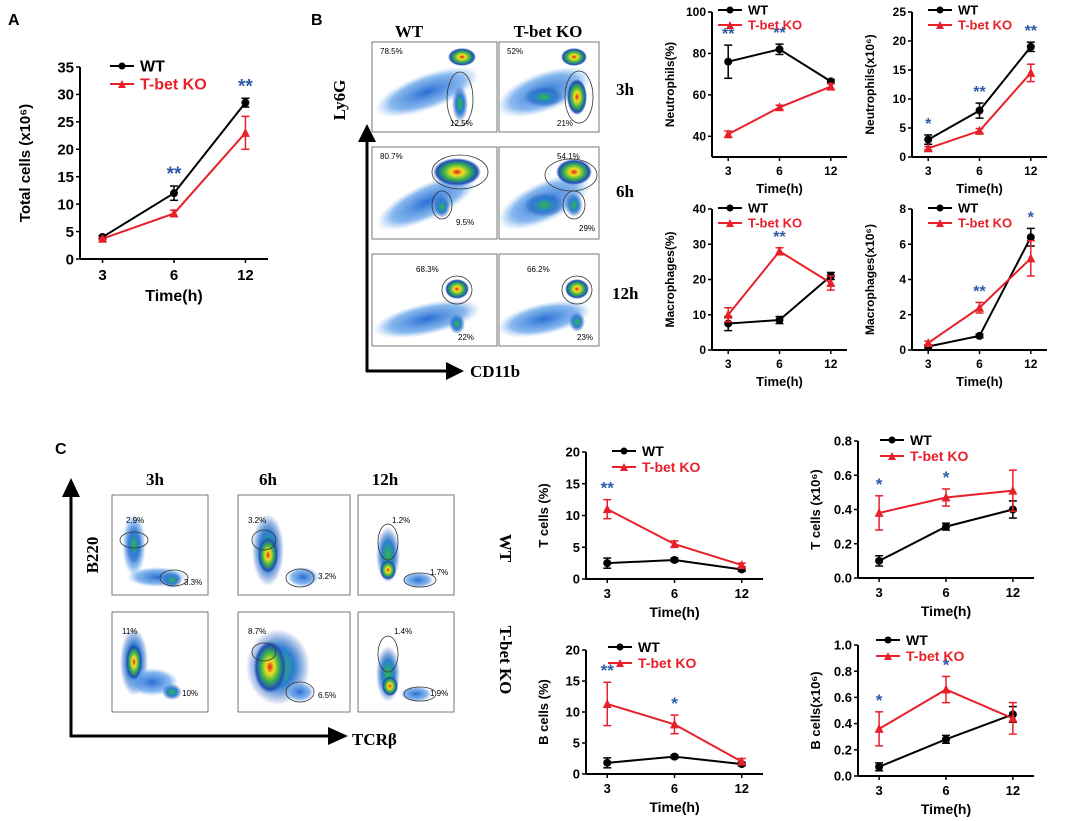  Describe the element at coordinates (317, 20) in the screenshot. I see `panel-label-b: B` at that location.